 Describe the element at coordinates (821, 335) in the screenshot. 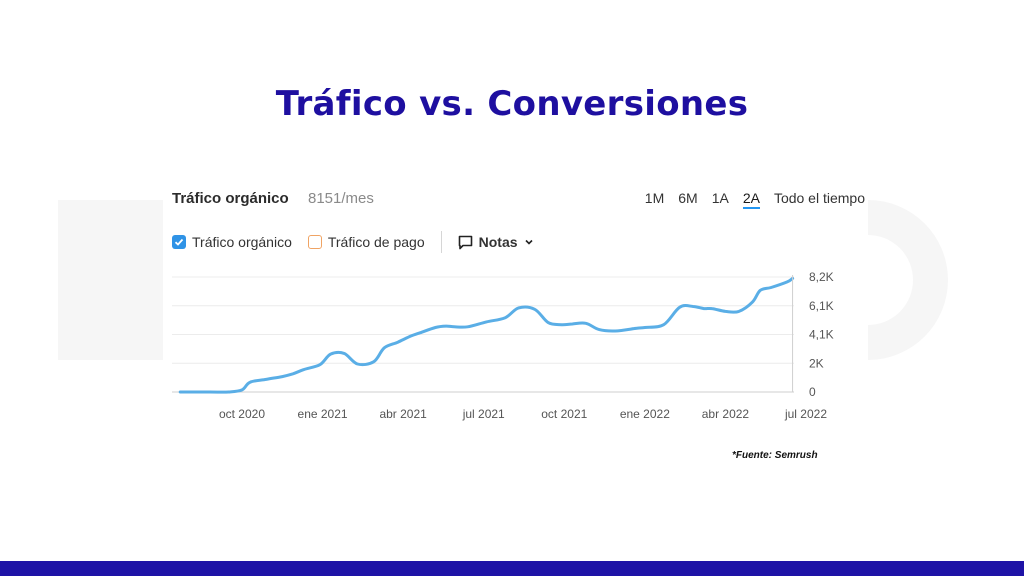

I see `y-tick-label: 4,1K` at that location.